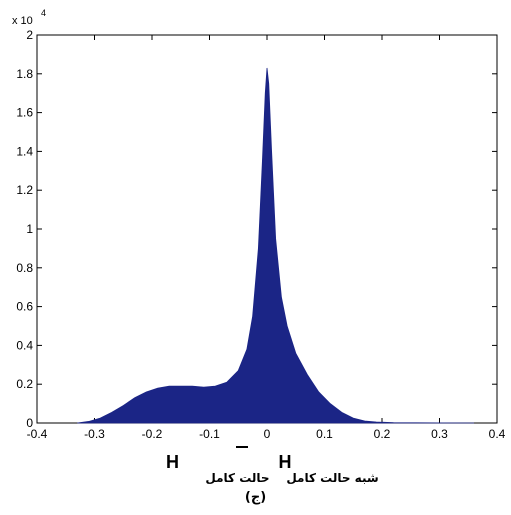  I want to click on x-tick-label: 0.3, so click(439, 434).